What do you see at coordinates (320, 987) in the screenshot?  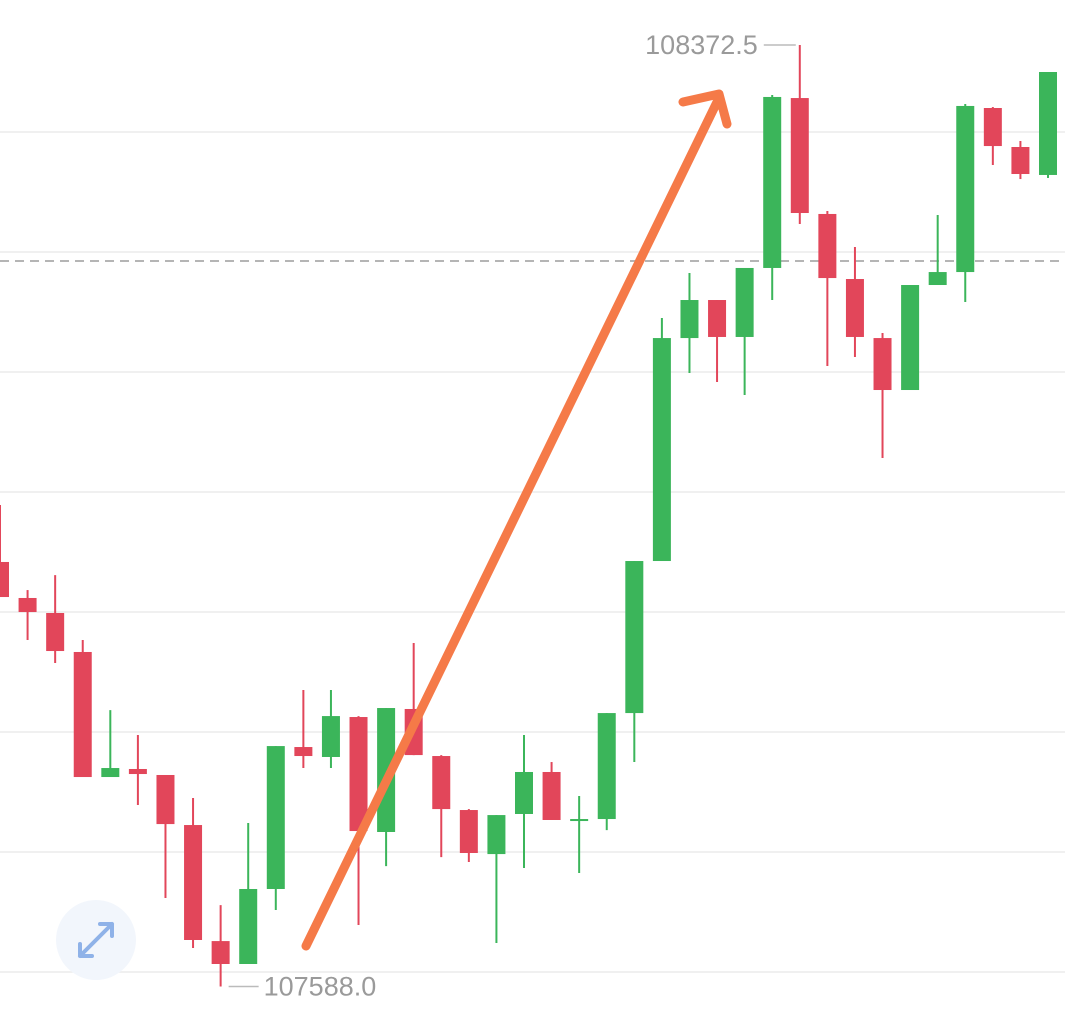 I see `min-label: 107588.0` at bounding box center [320, 987].